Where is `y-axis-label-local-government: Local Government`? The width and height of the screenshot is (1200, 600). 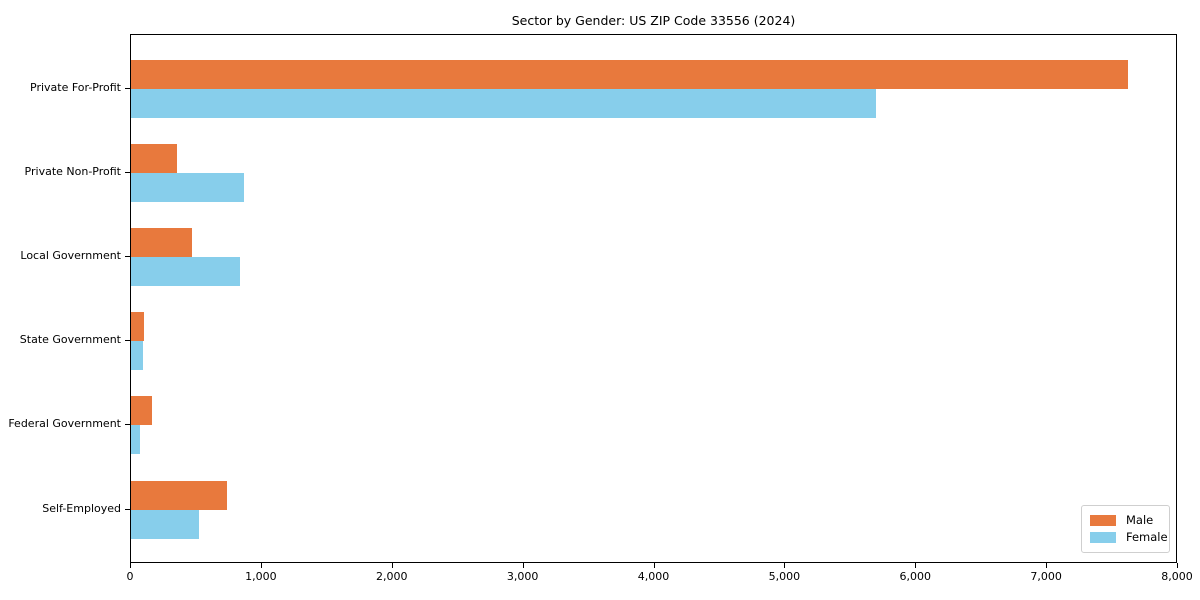
y-axis-label-local-government: Local Government is located at coordinates (70, 256).